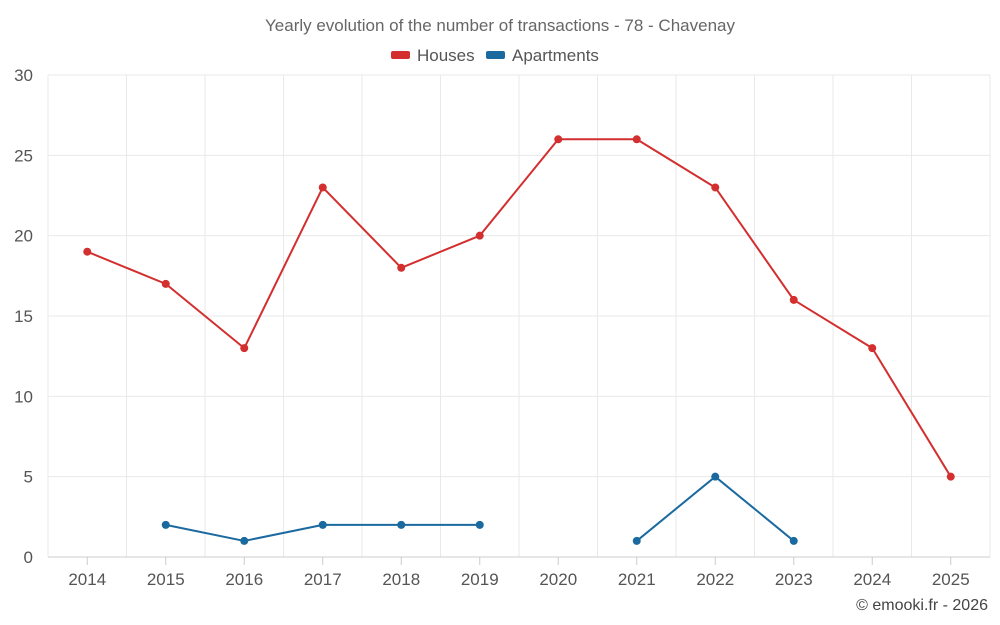  What do you see at coordinates (479, 508) in the screenshot?
I see `series-apartments` at bounding box center [479, 508].